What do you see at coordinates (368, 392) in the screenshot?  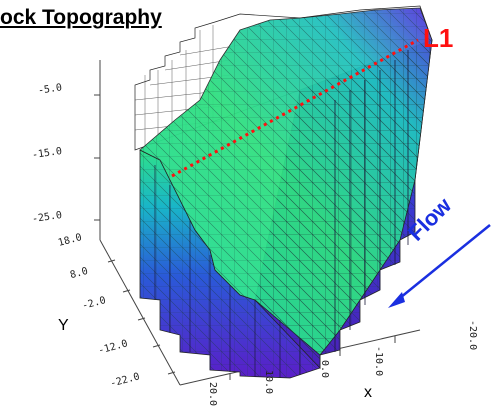 I see `x-axis-label: x` at bounding box center [368, 392].